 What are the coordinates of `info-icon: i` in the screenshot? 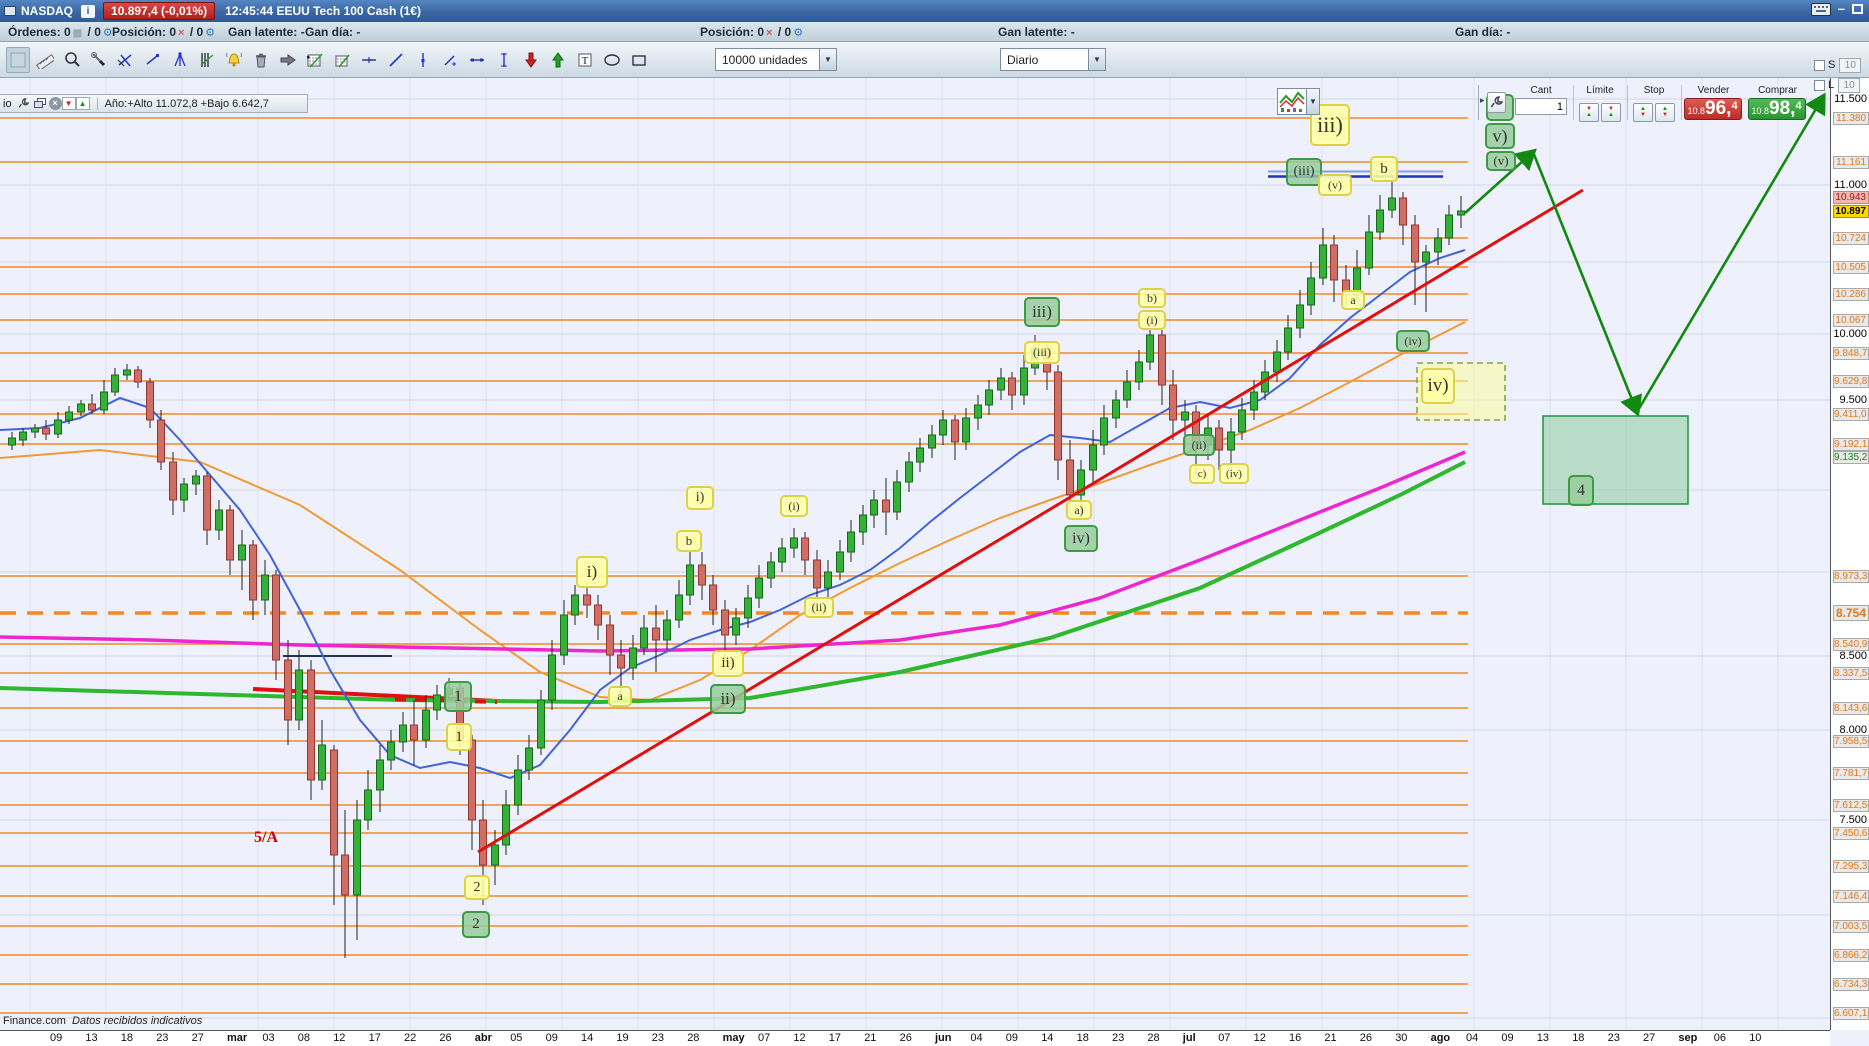 It's located at (88, 11).